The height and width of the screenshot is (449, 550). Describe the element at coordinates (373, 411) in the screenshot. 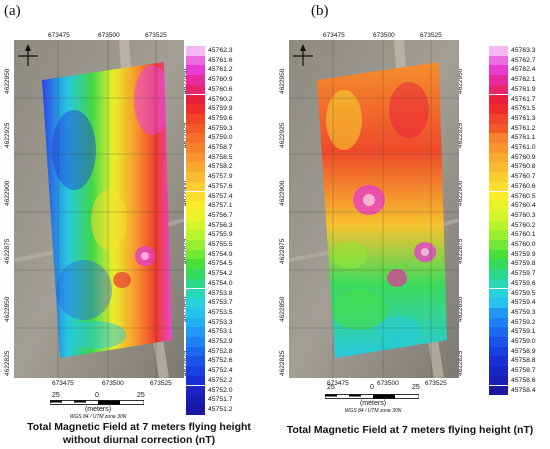

I see `projection-label: WGS 84 / UTM zone 30N` at that location.